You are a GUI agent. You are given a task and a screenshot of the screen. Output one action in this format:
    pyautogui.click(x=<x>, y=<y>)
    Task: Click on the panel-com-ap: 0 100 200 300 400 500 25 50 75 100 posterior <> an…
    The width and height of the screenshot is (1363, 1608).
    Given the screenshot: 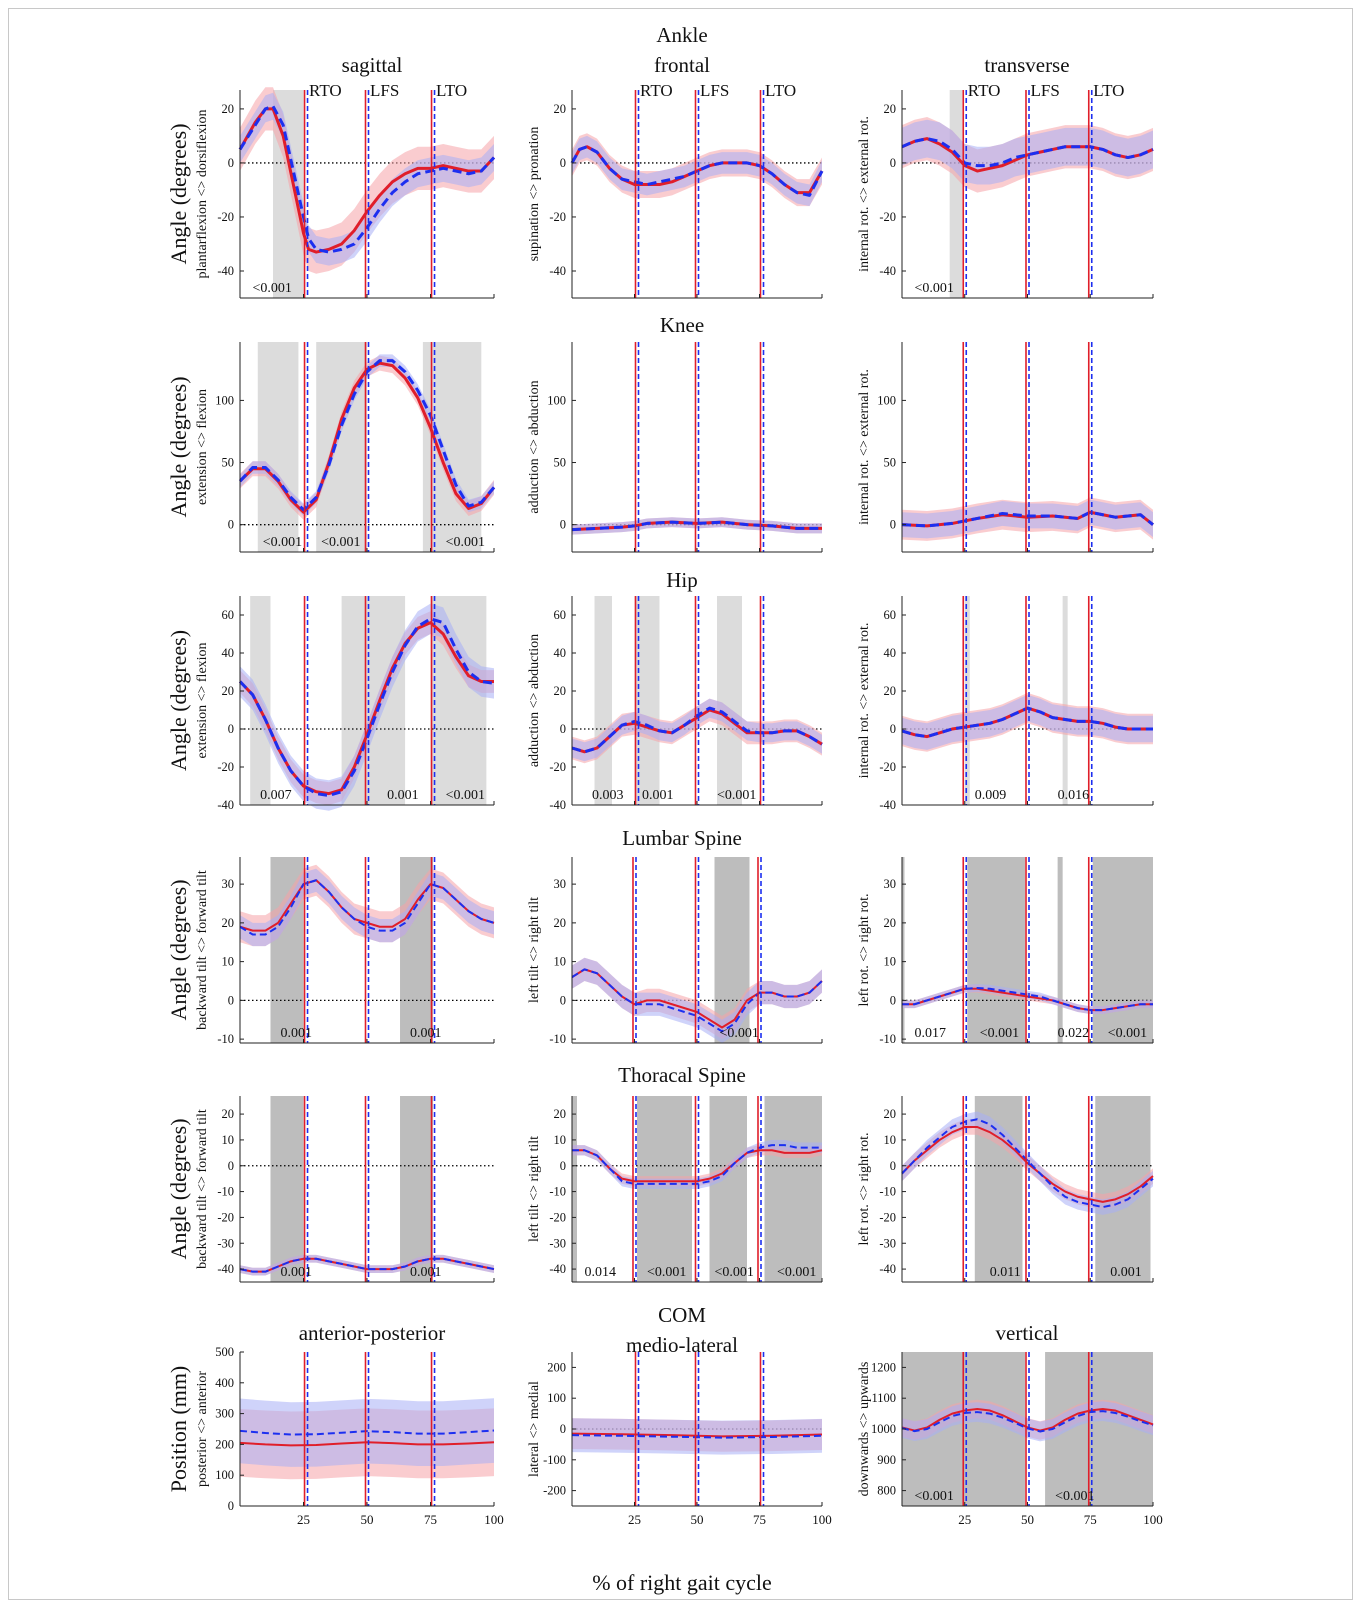 What is the action you would take?
    pyautogui.click(x=335, y=1436)
    